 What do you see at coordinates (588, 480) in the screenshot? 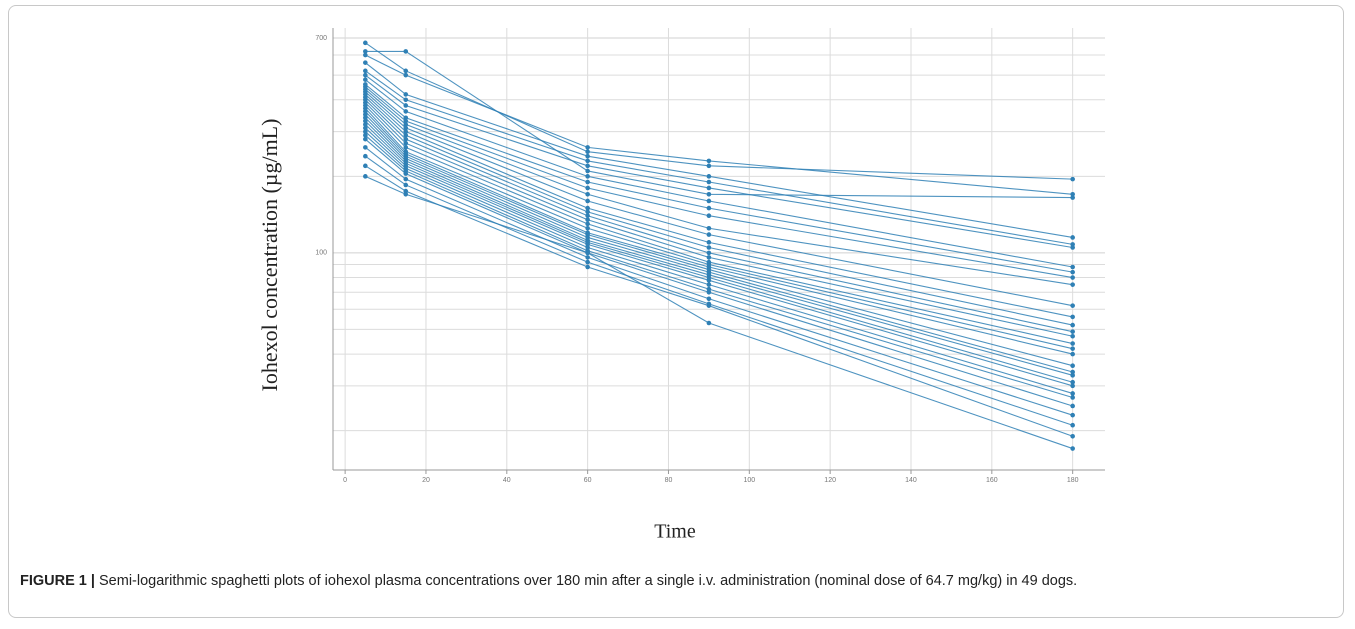
I see `x-tick-label: 60` at bounding box center [588, 480].